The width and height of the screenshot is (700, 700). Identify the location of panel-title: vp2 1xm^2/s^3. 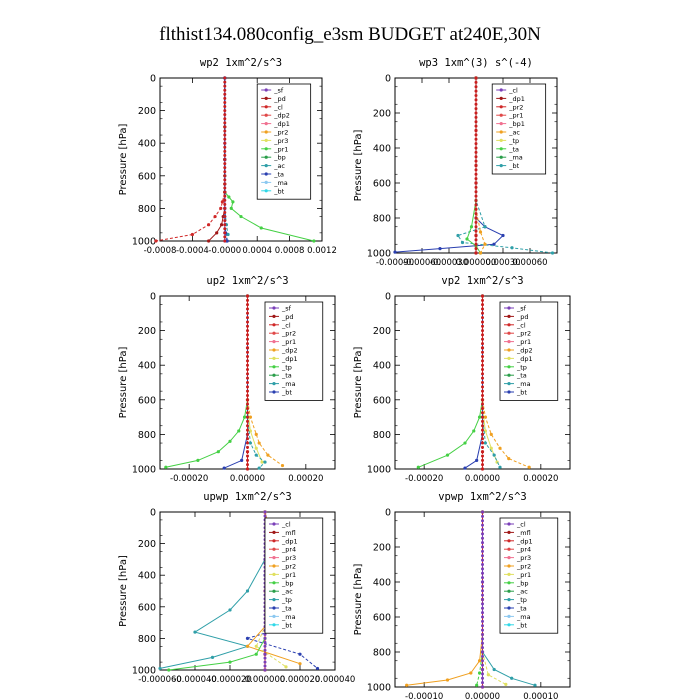
(482, 281).